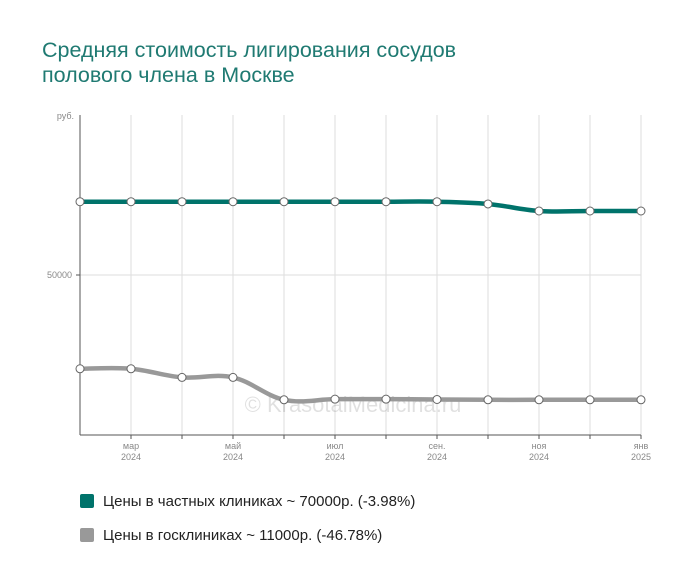 Image resolution: width=700 pixels, height=578 pixels. I want to click on chart-title-line-2: полового члена в Москве, so click(168, 75).